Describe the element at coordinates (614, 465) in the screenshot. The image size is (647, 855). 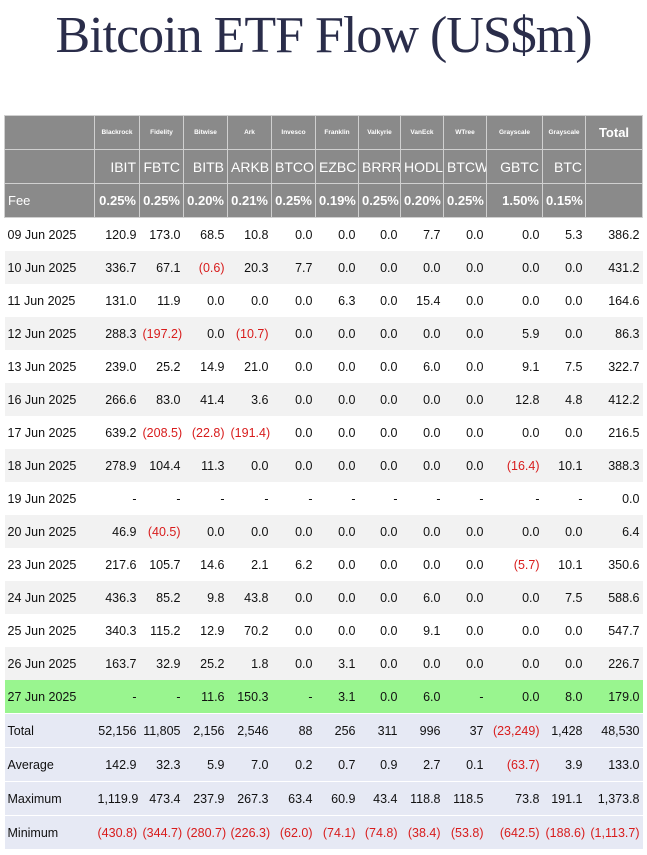
I see `row-total-value: 388.3` at that location.